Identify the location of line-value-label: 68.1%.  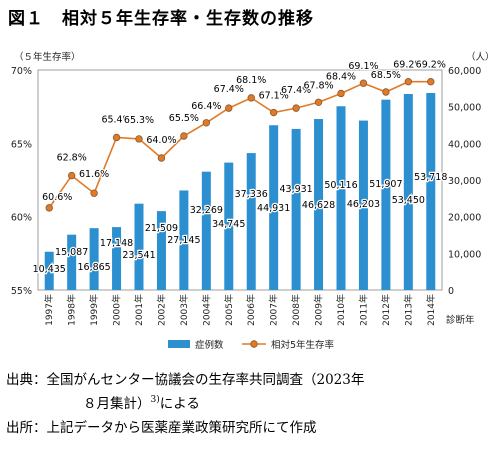
(251, 80).